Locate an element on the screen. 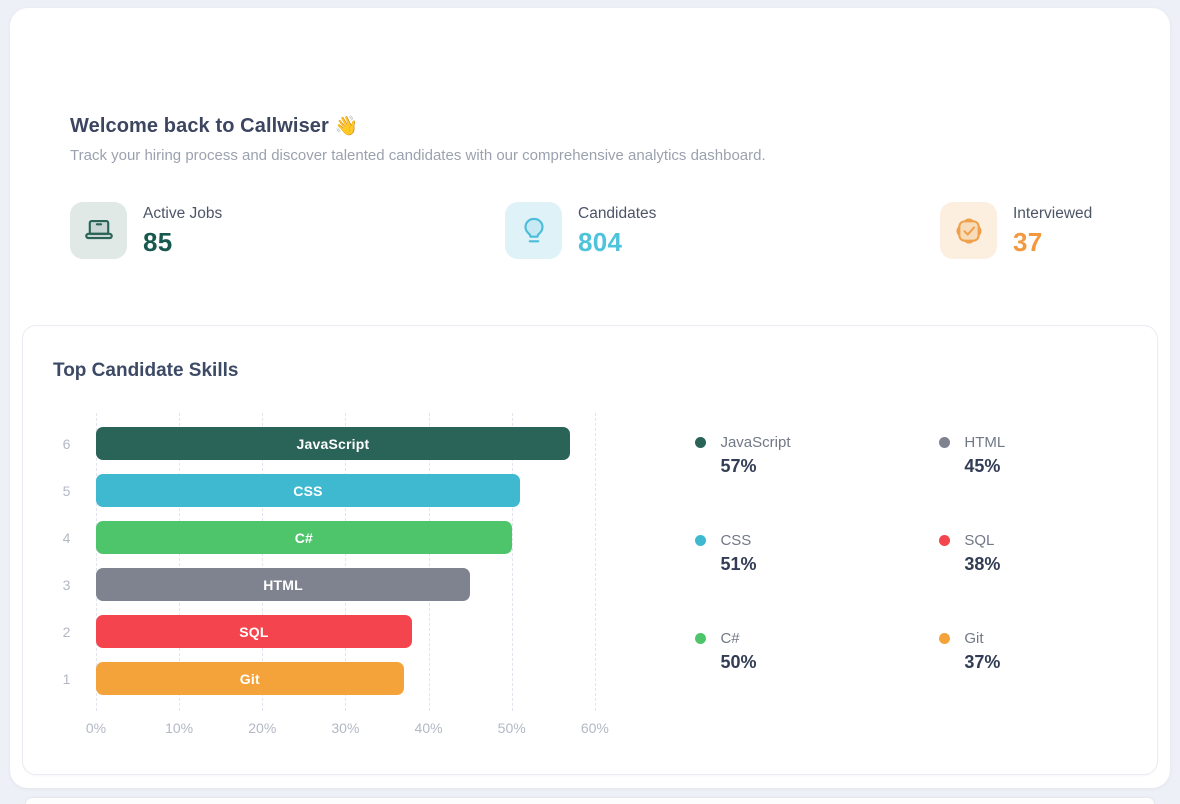  chart-x-axis: 0% 10% 20% 30% 40% 50% 60% is located at coordinates (348, 729).